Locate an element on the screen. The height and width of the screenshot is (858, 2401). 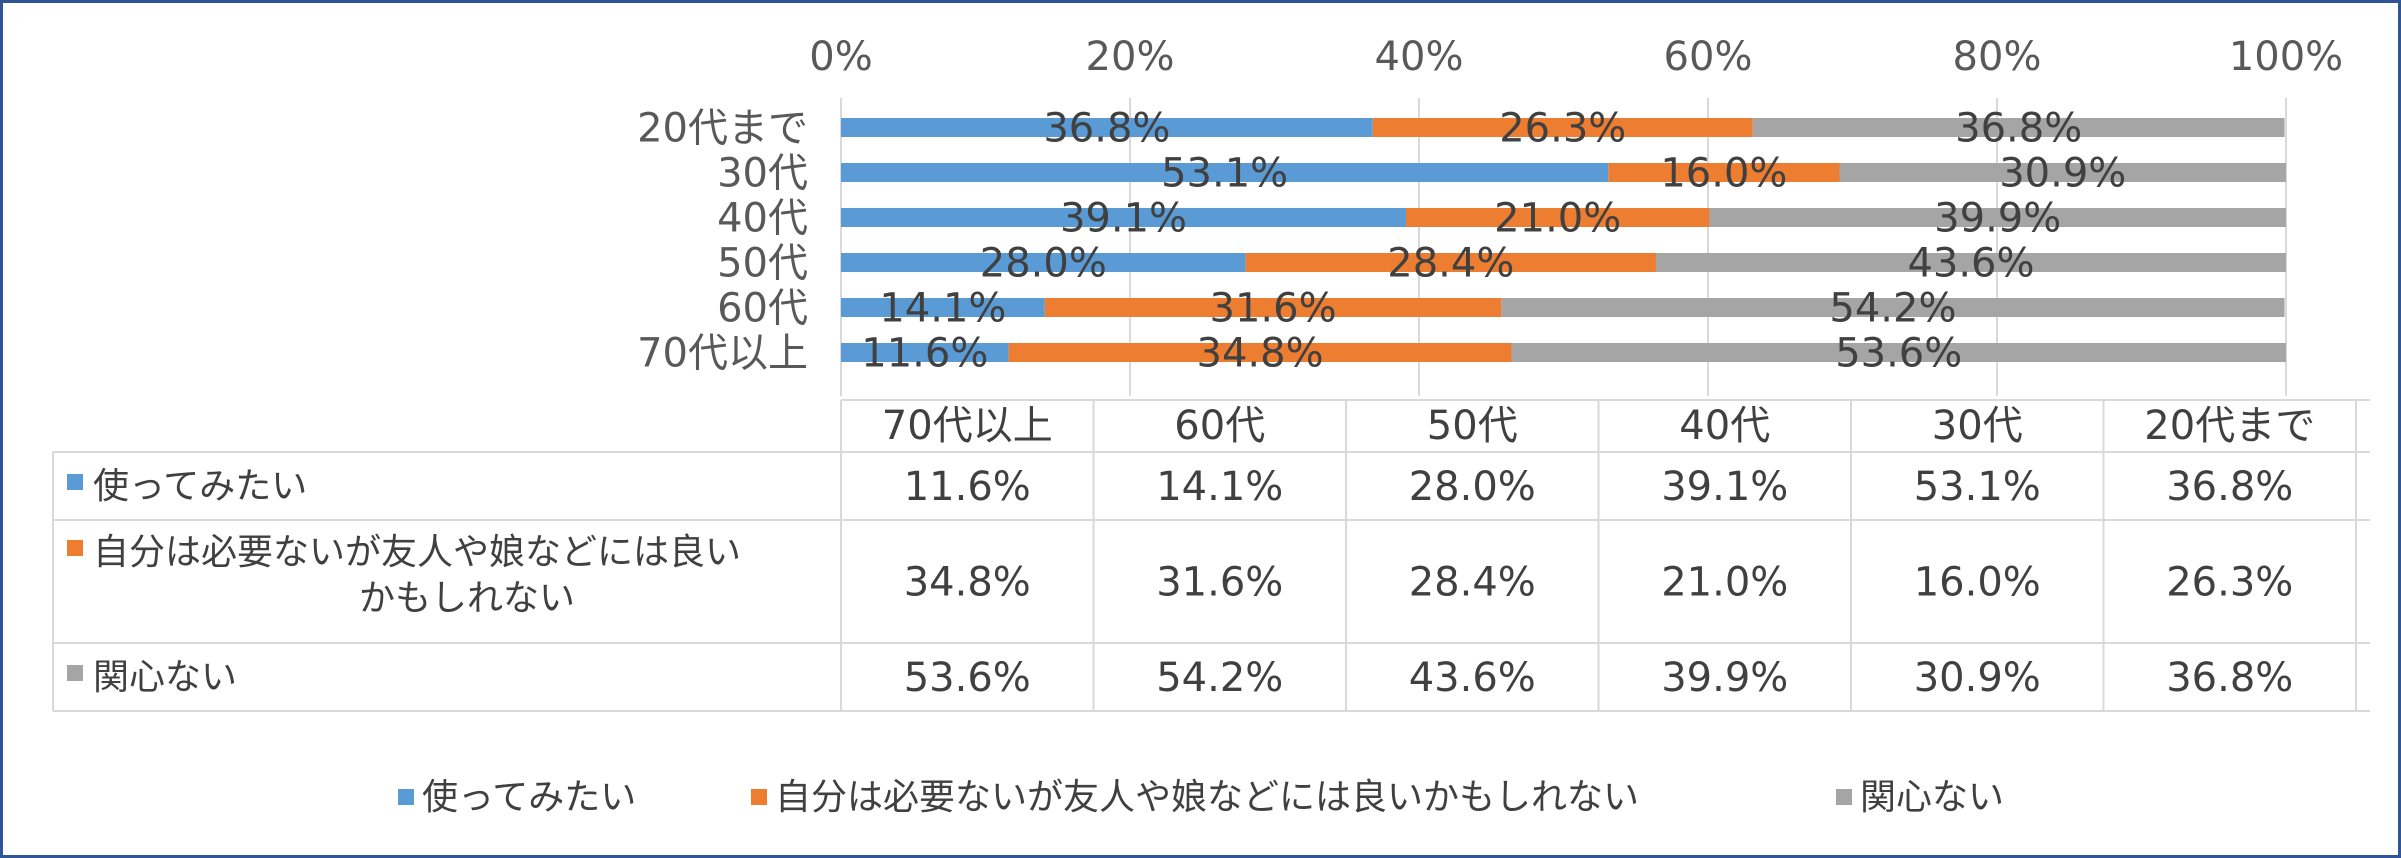
category-label: 70代以上 is located at coordinates (722, 354).